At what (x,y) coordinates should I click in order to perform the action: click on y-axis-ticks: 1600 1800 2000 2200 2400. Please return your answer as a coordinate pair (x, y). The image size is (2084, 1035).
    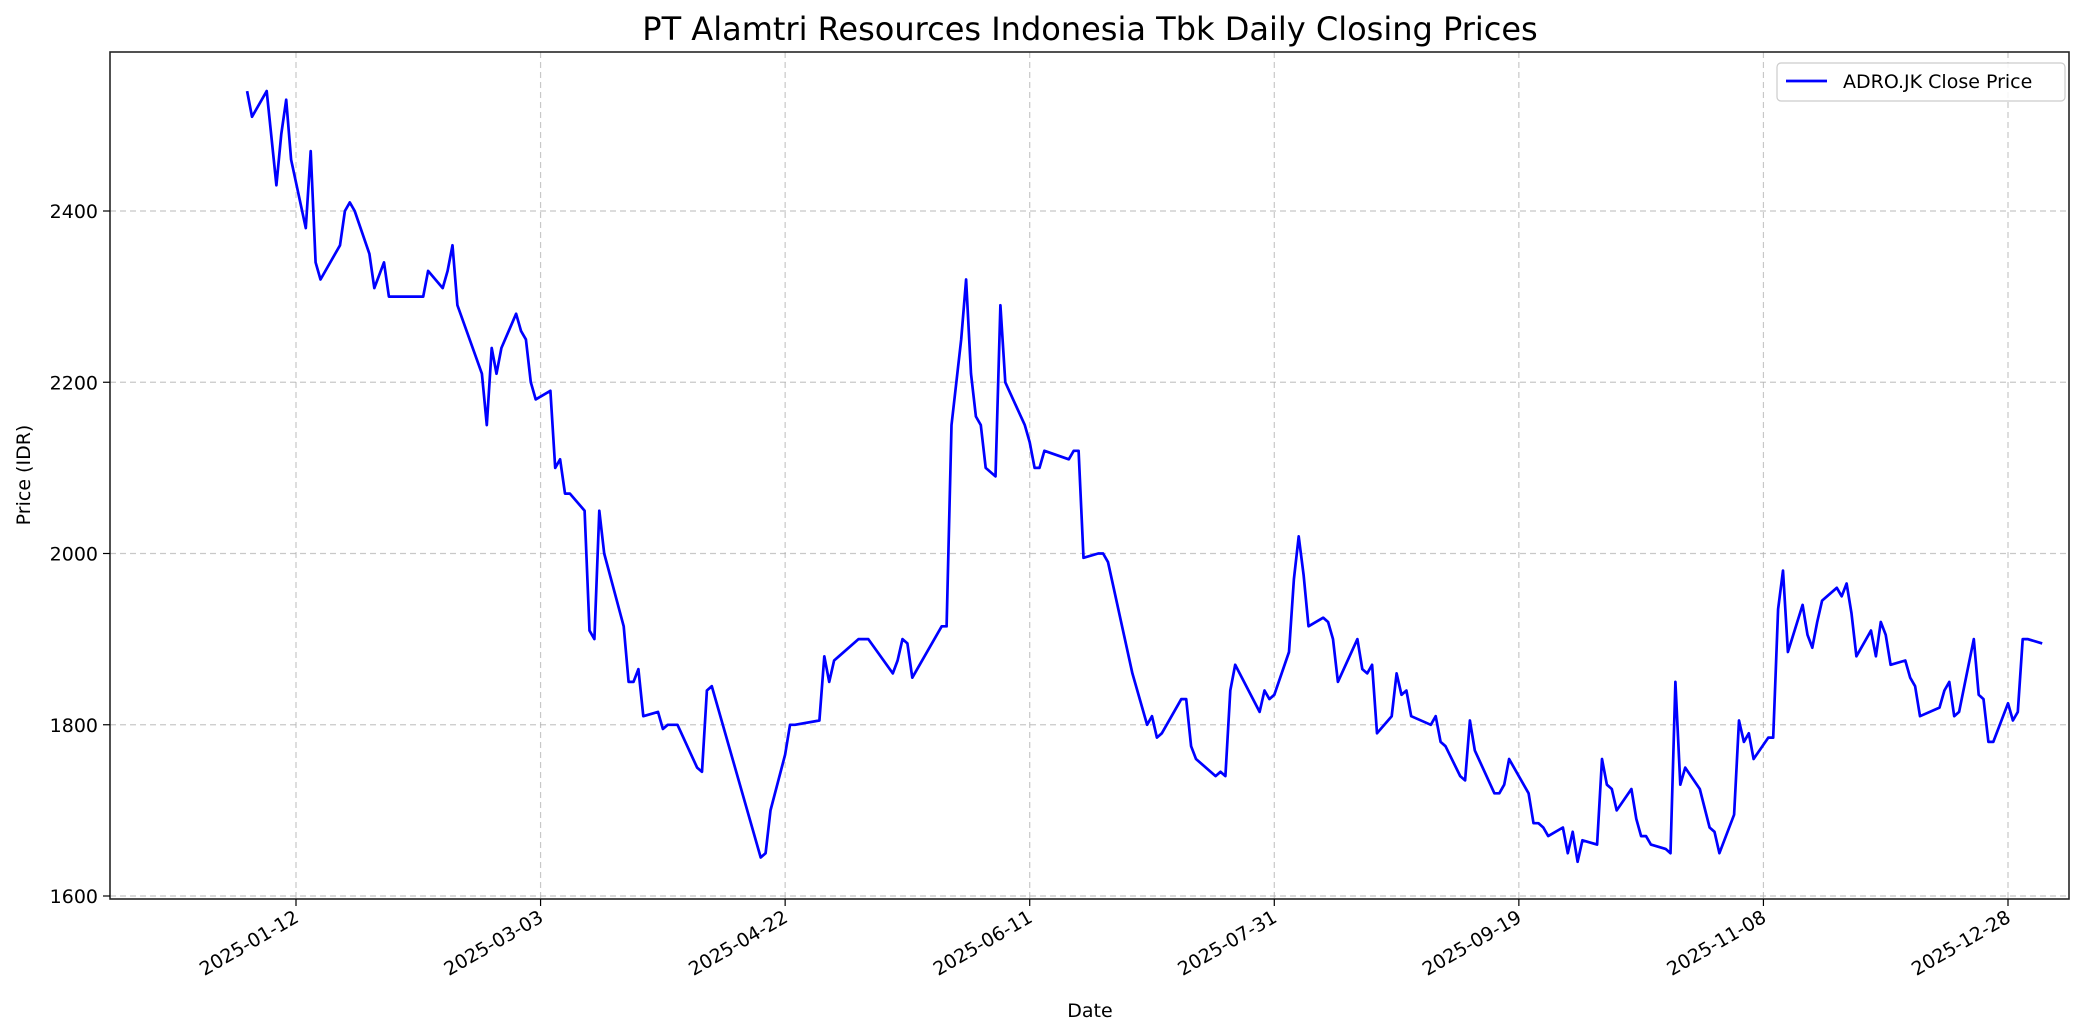
    Looking at the image, I should click on (80, 554).